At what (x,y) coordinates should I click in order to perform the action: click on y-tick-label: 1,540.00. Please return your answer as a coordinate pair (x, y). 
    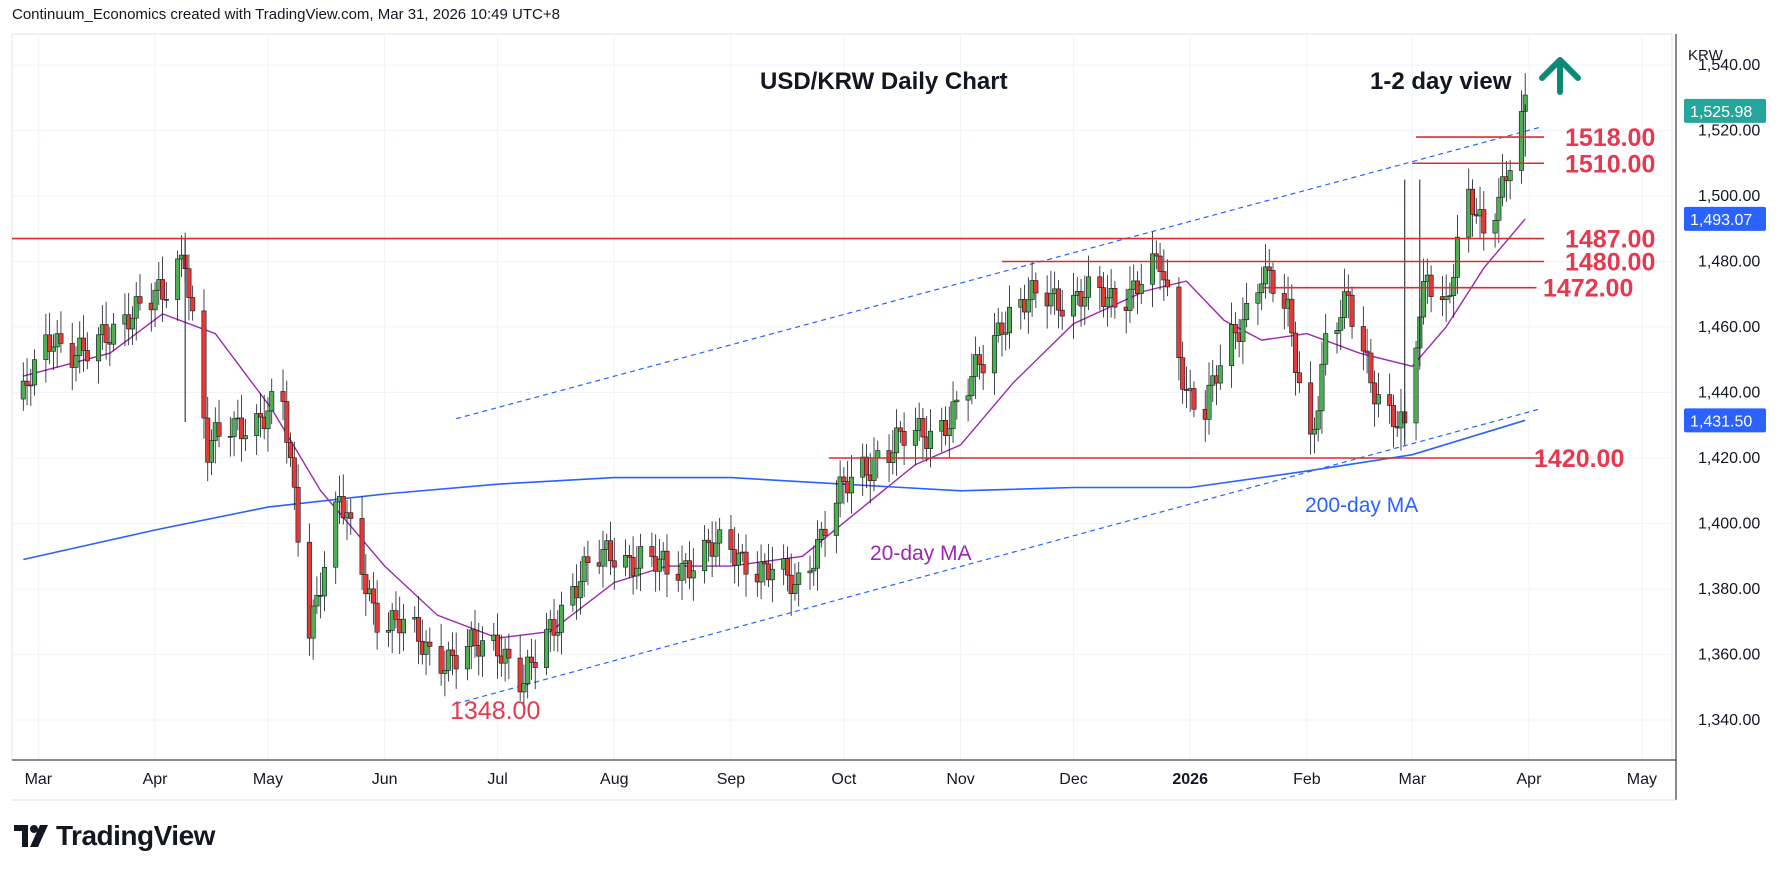
    Looking at the image, I should click on (1729, 65).